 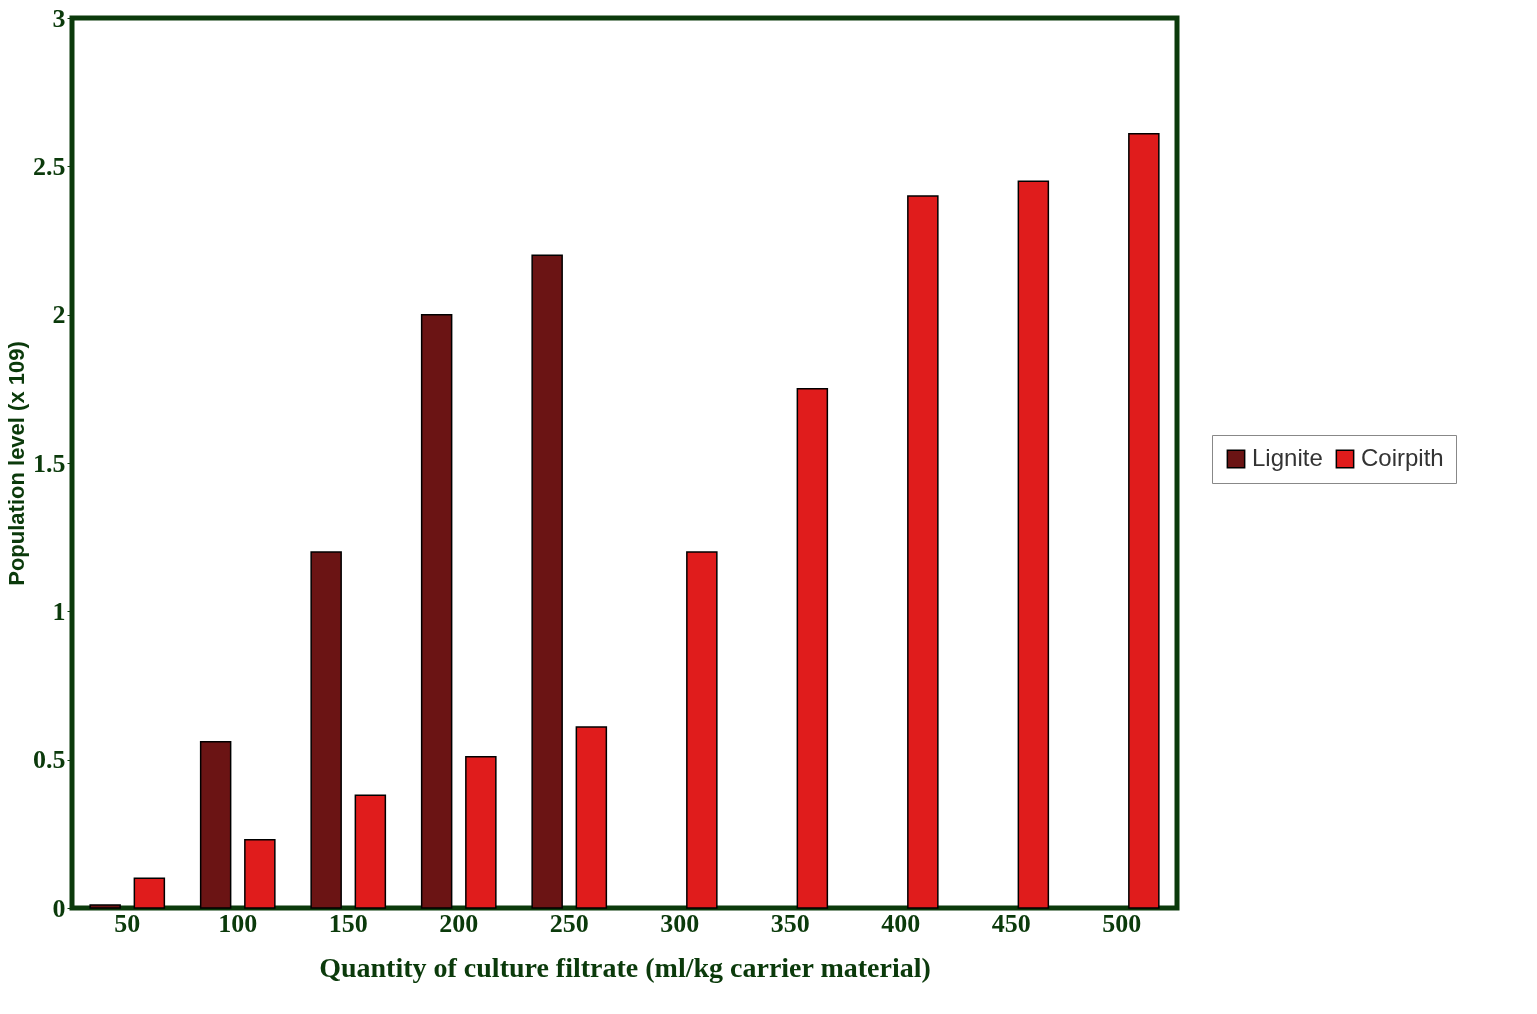 I want to click on x-tick-label: 350, so click(x=790, y=923).